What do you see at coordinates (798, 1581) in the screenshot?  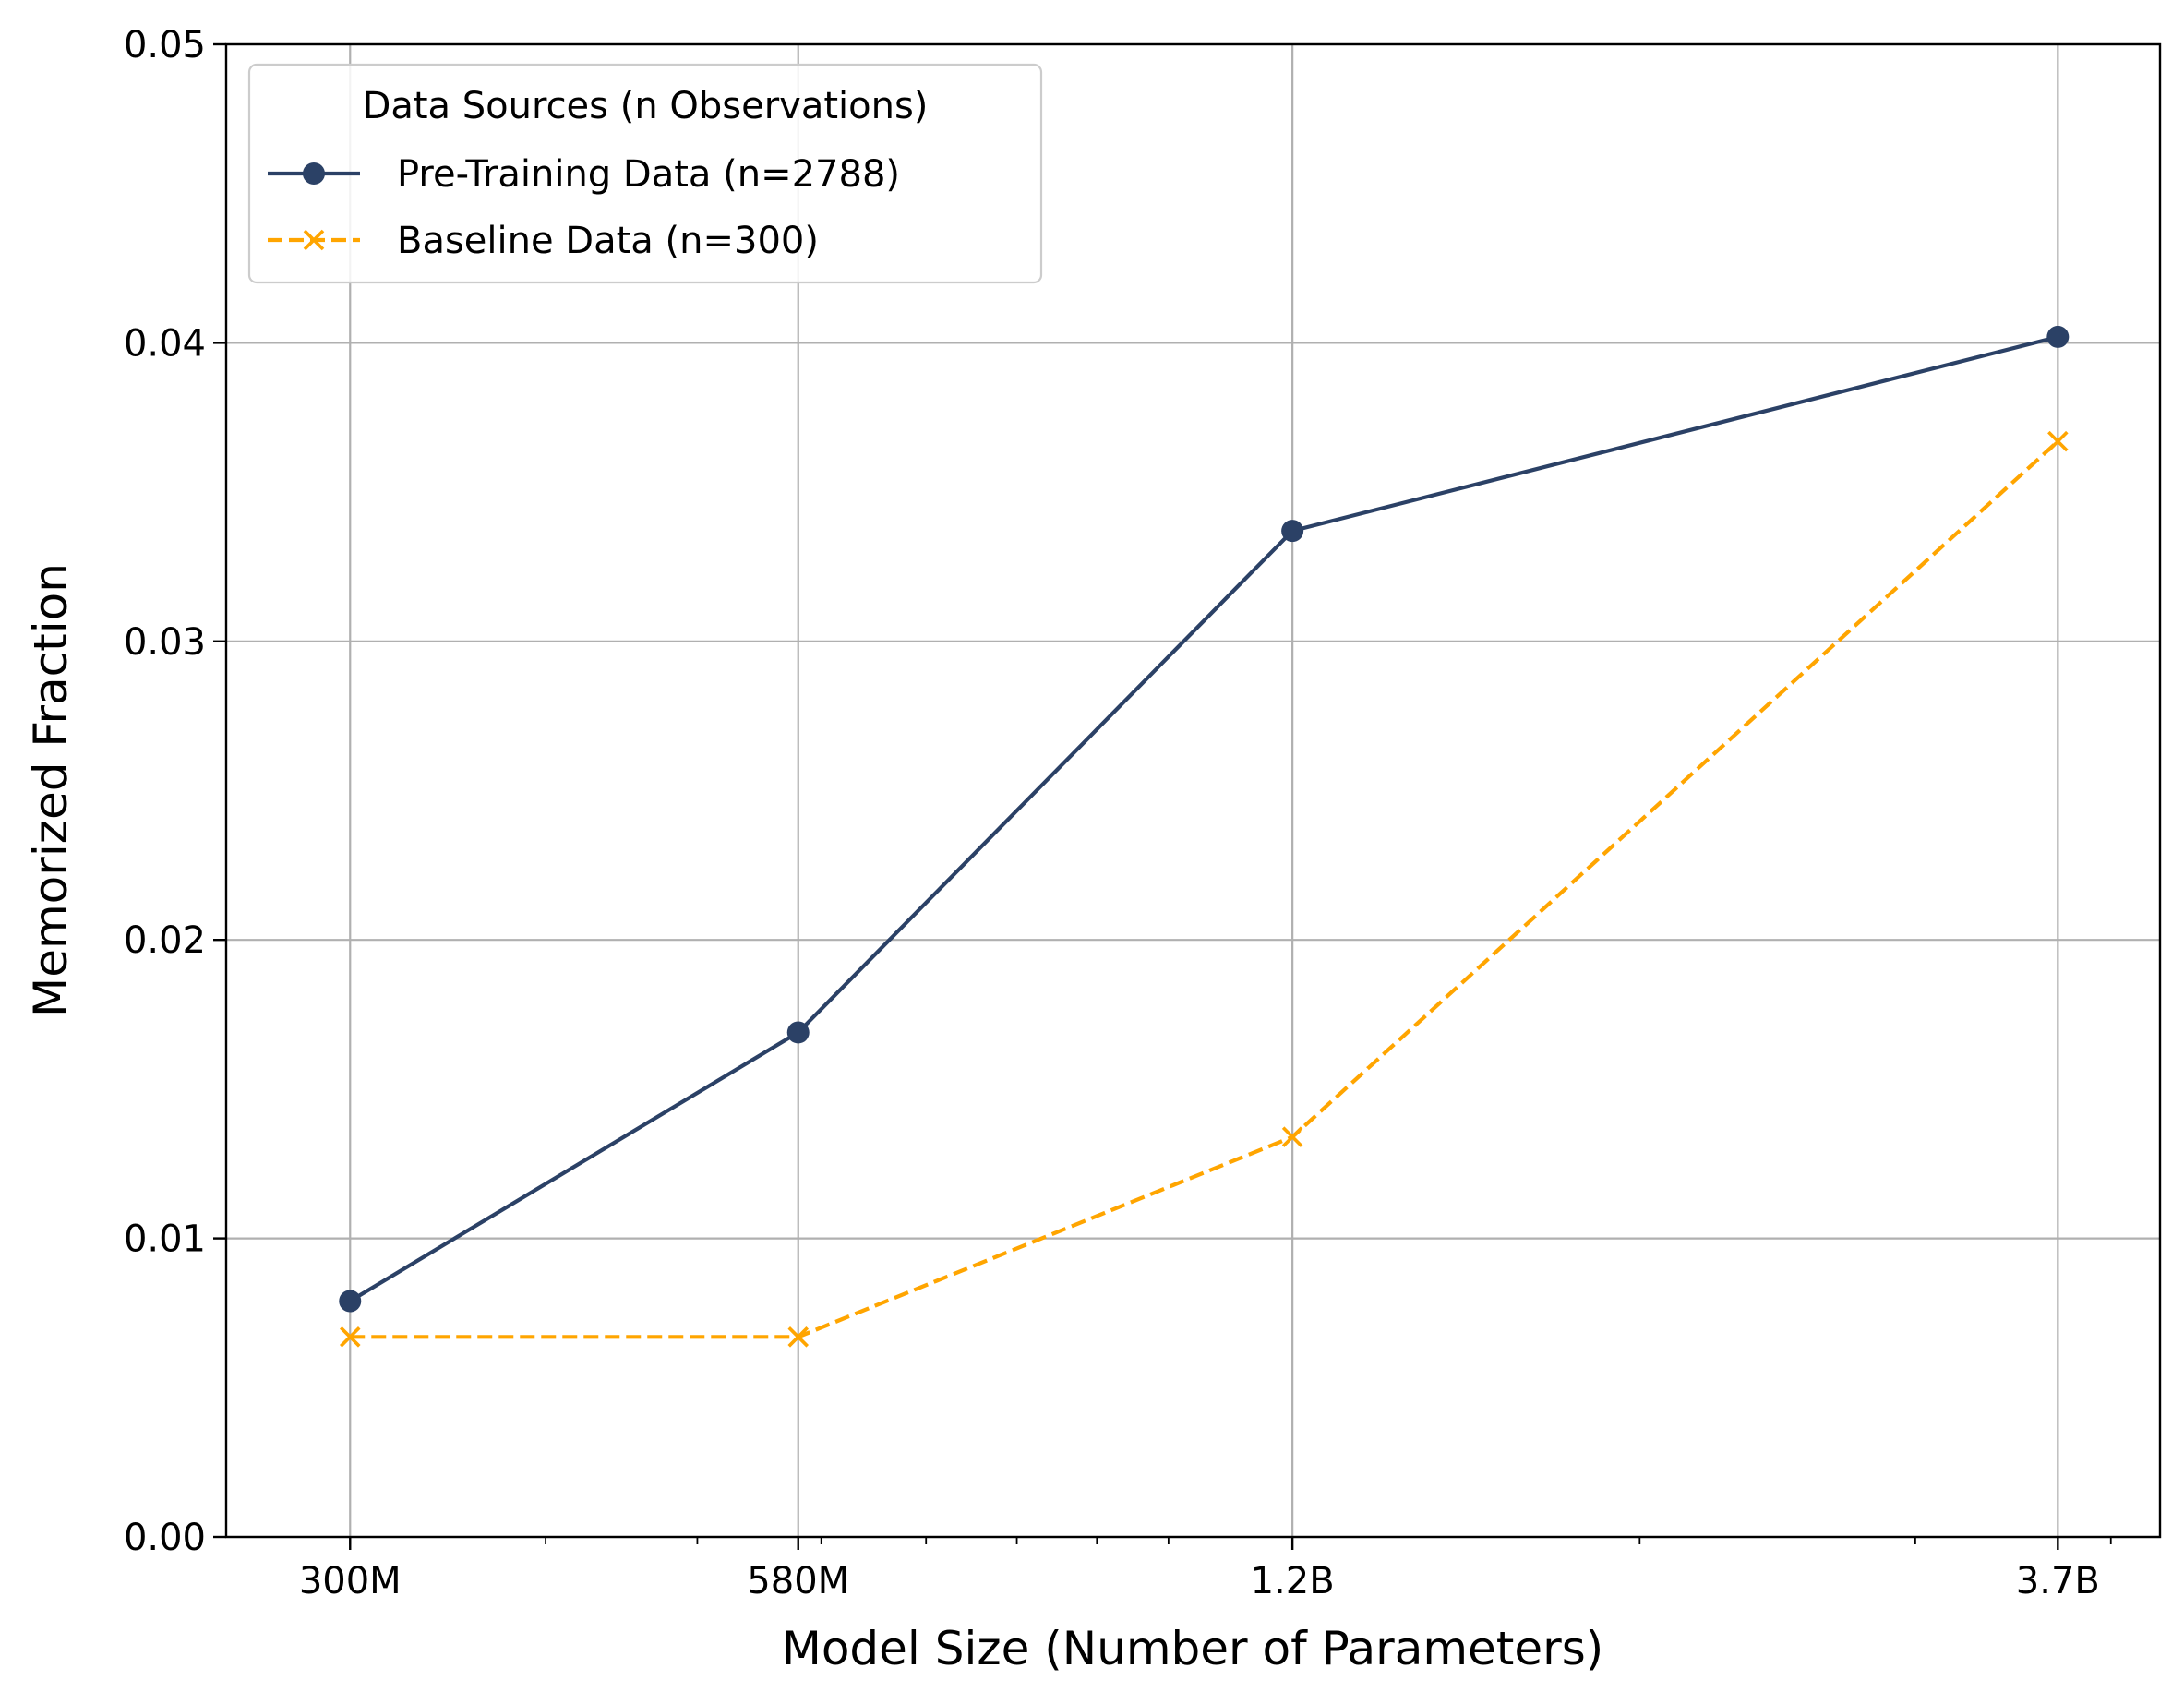 I see `x-tick-label: 580M` at bounding box center [798, 1581].